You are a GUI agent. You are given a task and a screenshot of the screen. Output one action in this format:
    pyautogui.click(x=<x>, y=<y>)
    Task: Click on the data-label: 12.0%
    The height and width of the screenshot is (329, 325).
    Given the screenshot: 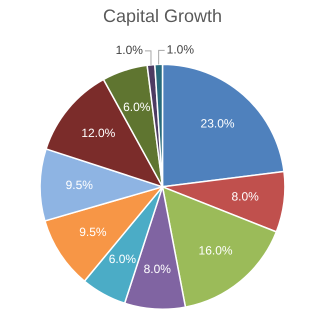 What is the action you would take?
    pyautogui.click(x=98, y=133)
    